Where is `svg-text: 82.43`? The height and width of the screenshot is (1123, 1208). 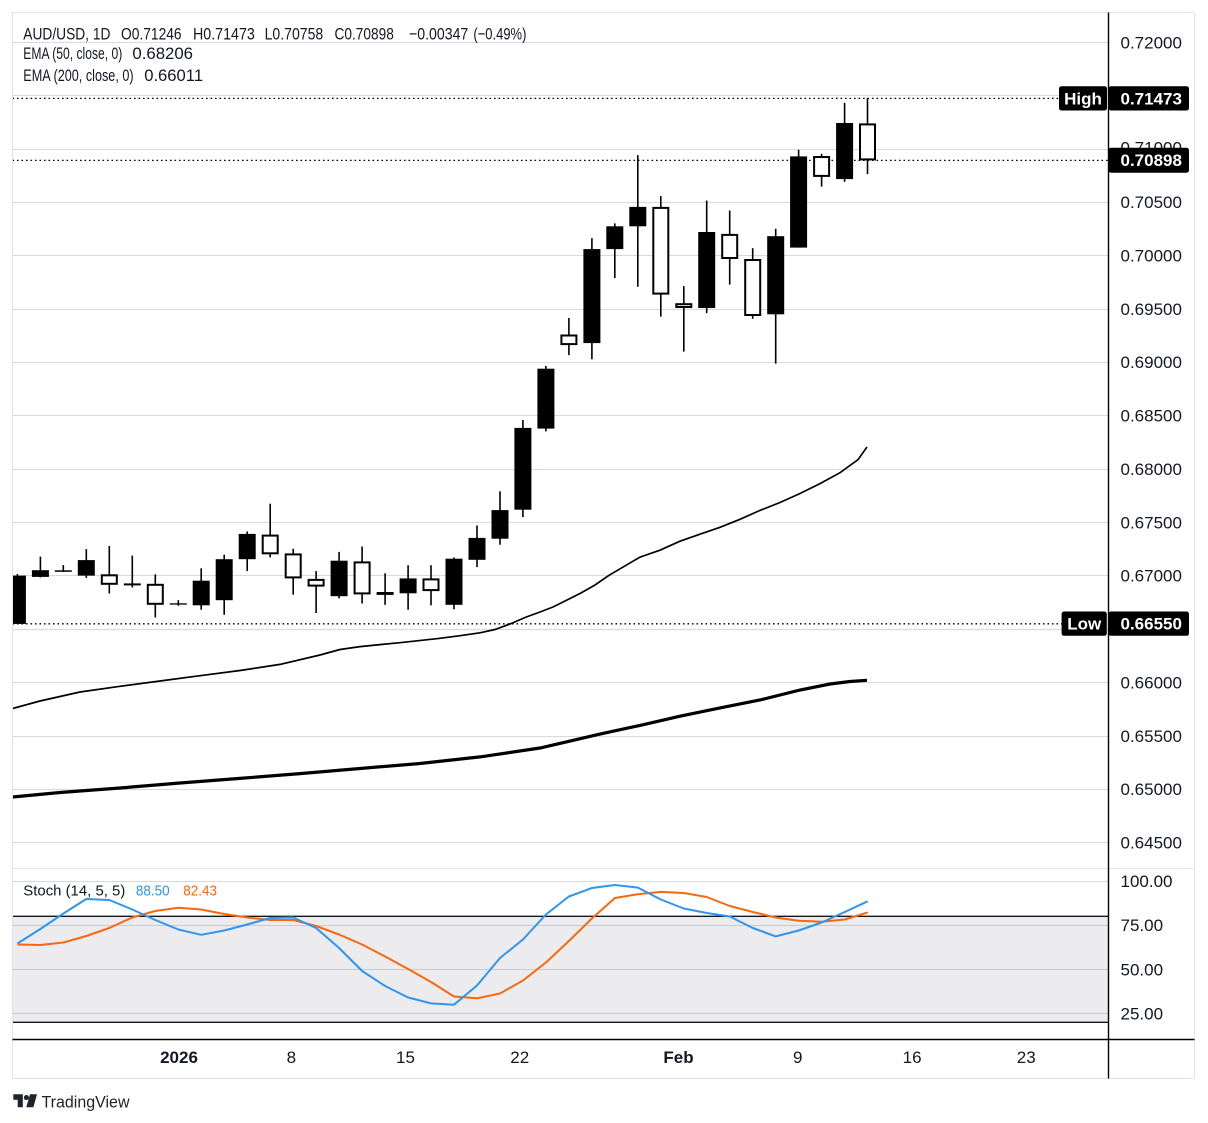 svg-text: 82.43 is located at coordinates (200, 891).